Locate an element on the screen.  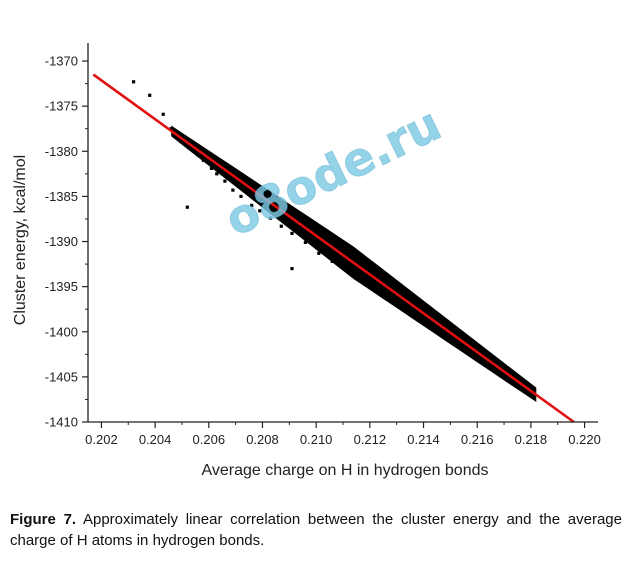
y-tick-label: -1410 is located at coordinates (61, 422).